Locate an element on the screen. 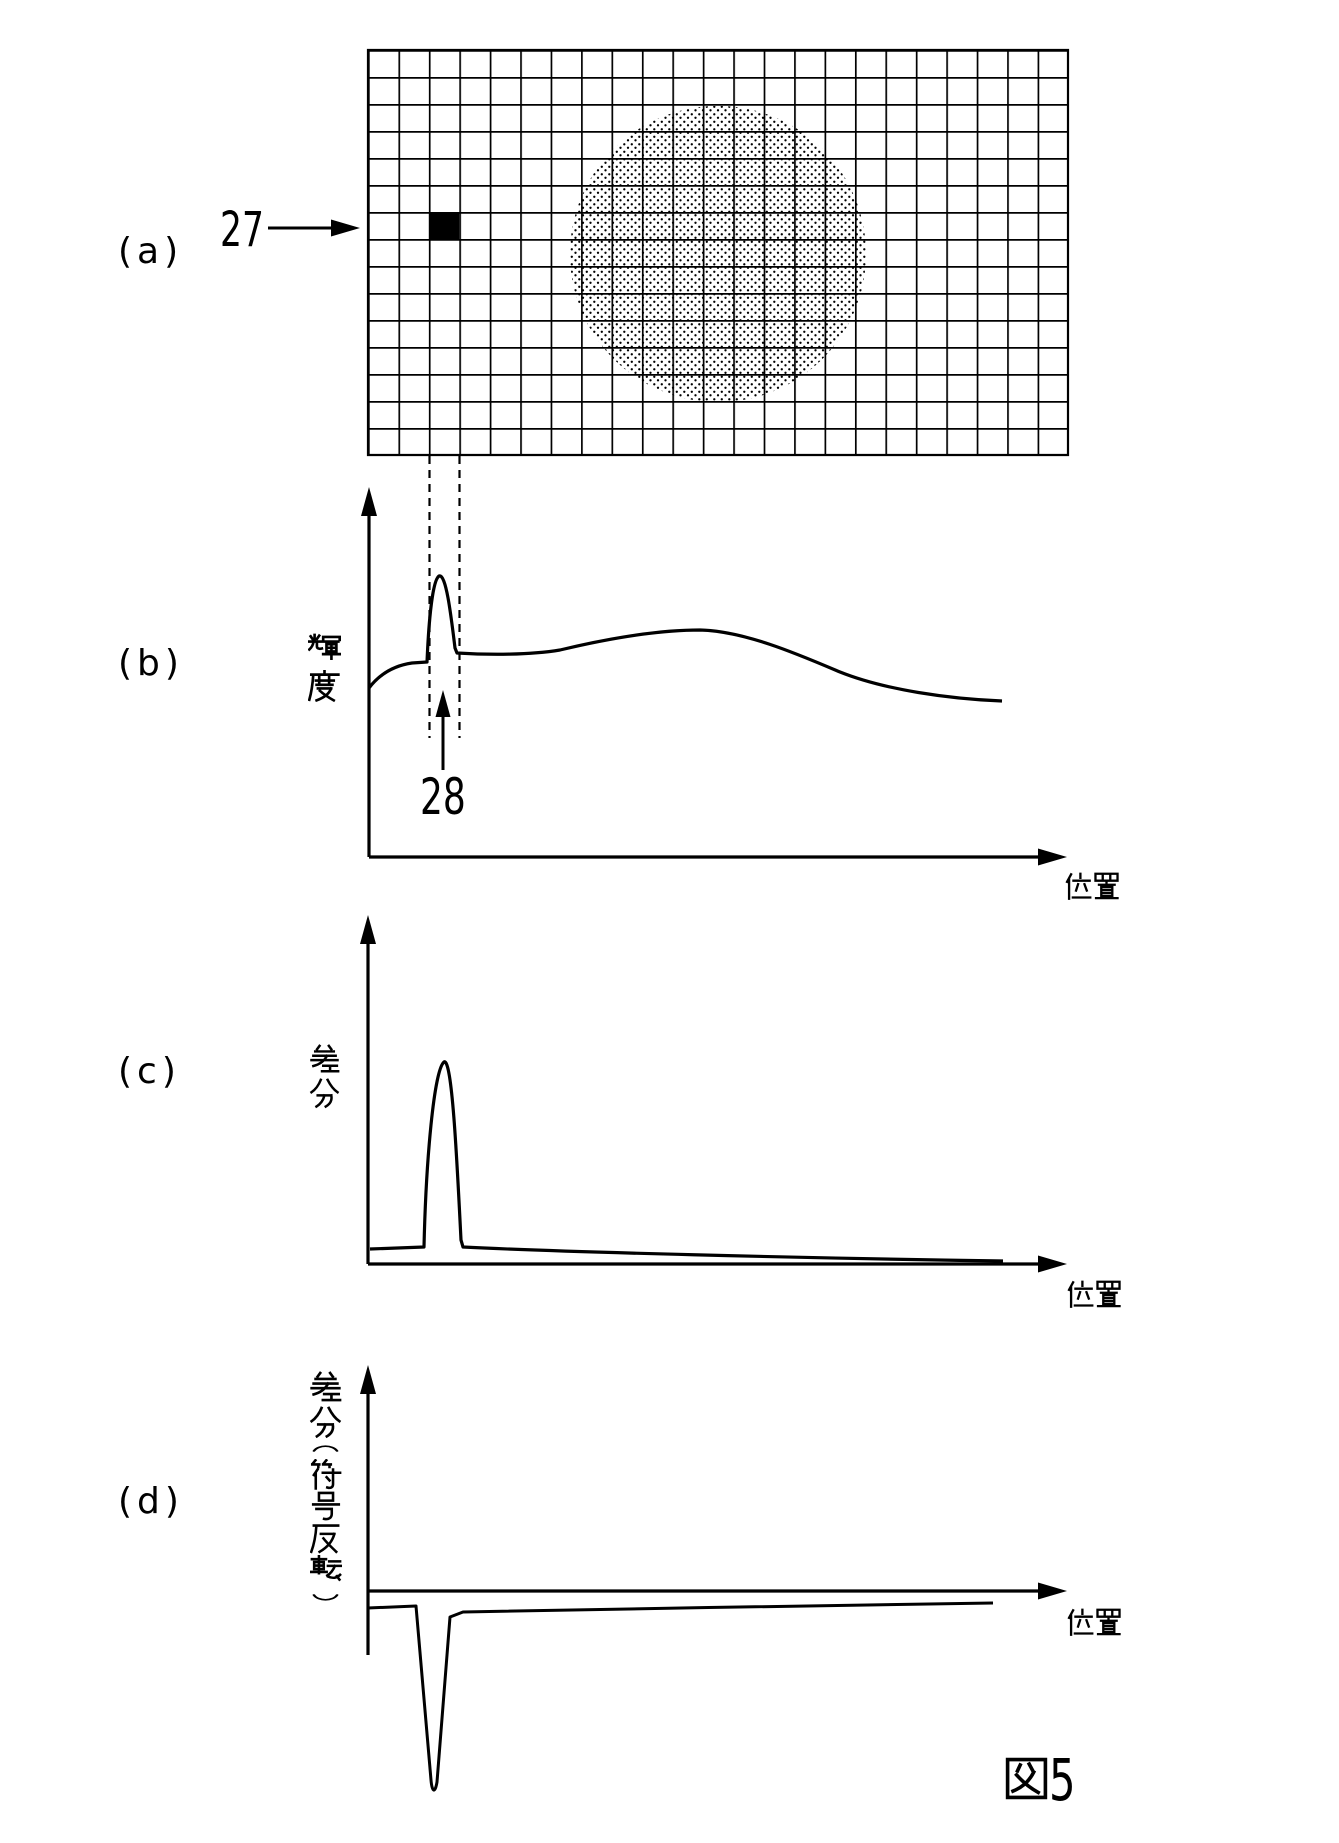 The width and height of the screenshot is (1339, 1843). kanji-han-glyph is located at coordinates (324, 1539).